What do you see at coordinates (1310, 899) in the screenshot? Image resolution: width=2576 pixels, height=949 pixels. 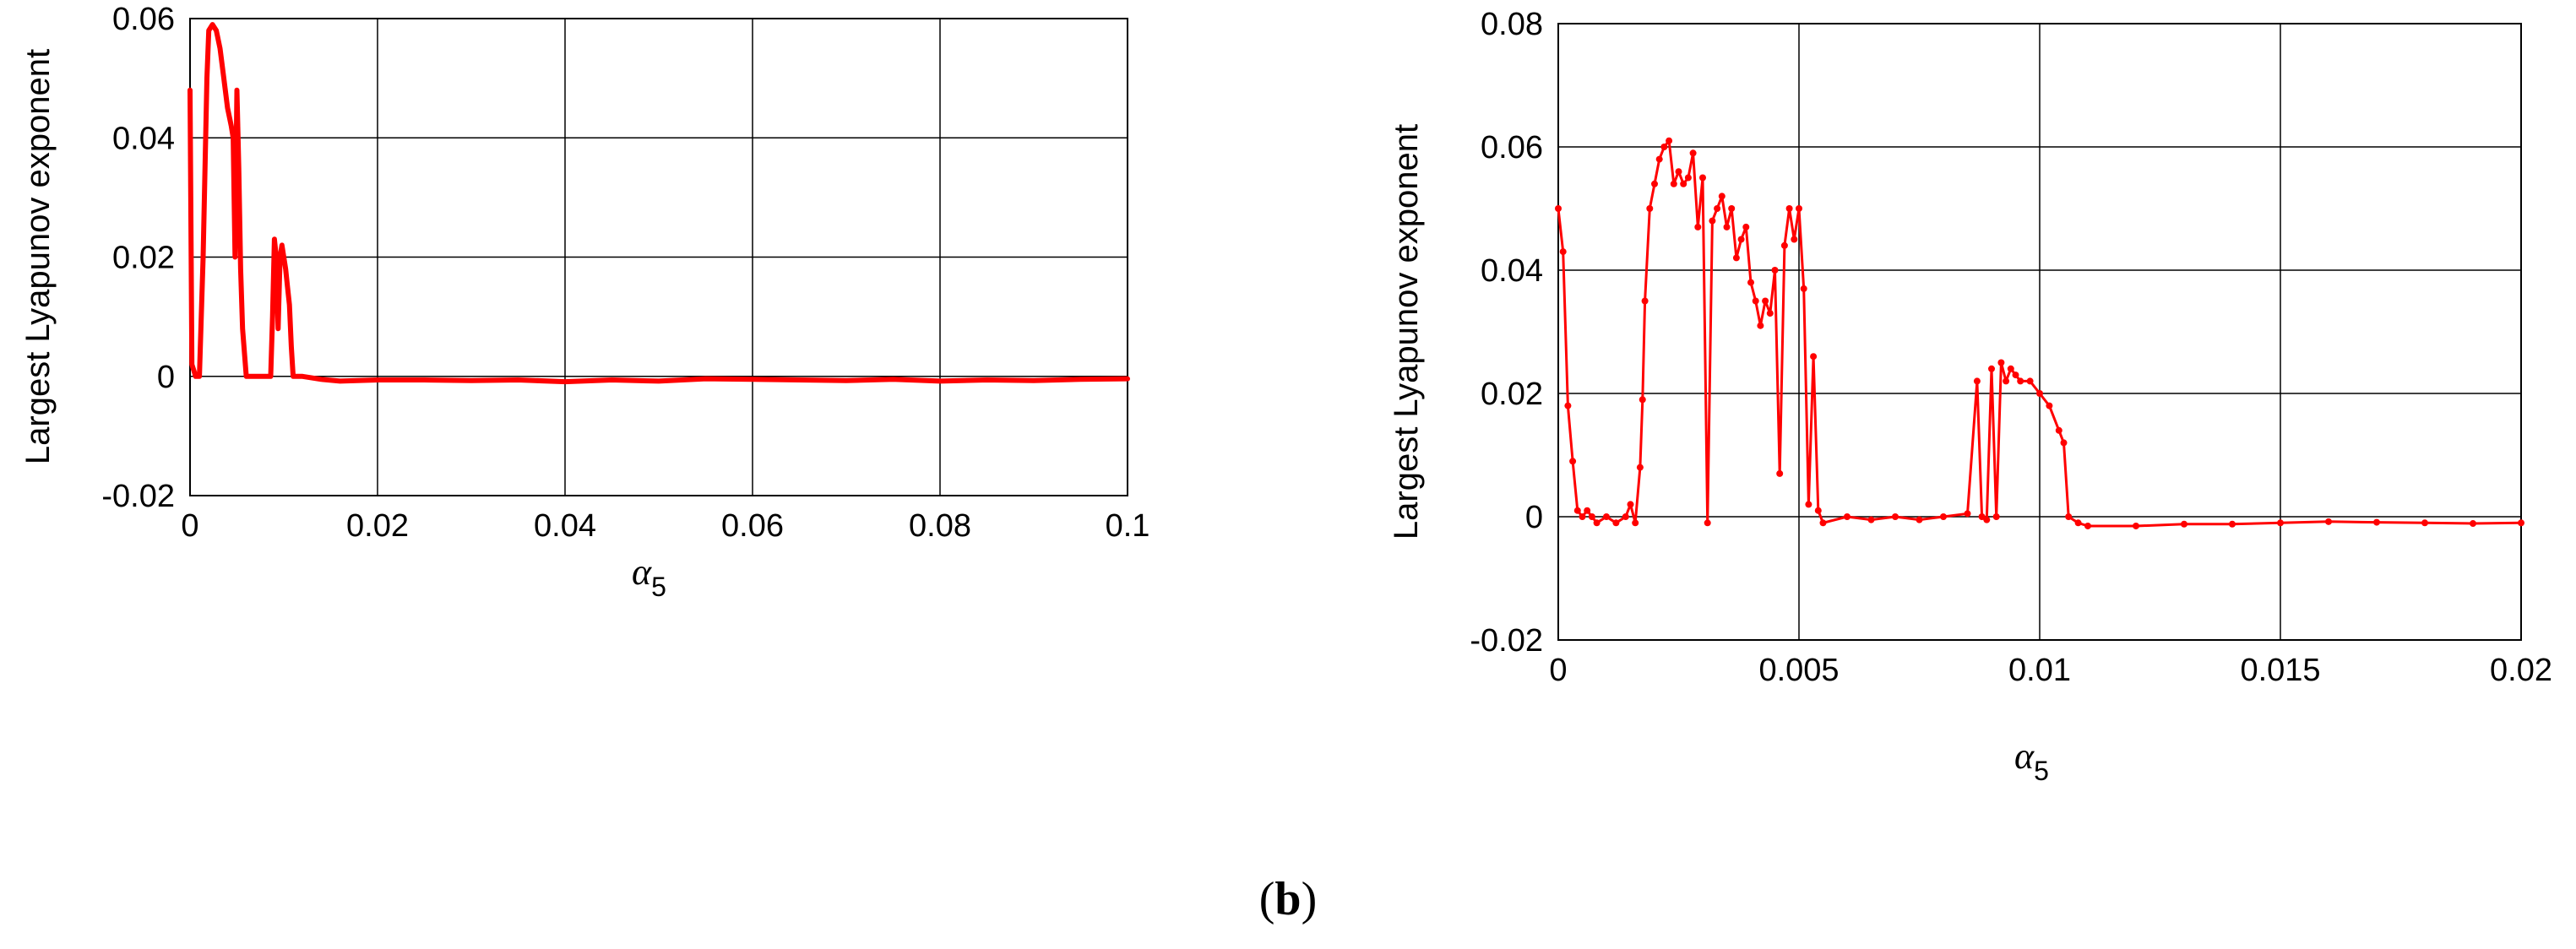 I see `panel-label-close-paren: )` at bounding box center [1310, 899].